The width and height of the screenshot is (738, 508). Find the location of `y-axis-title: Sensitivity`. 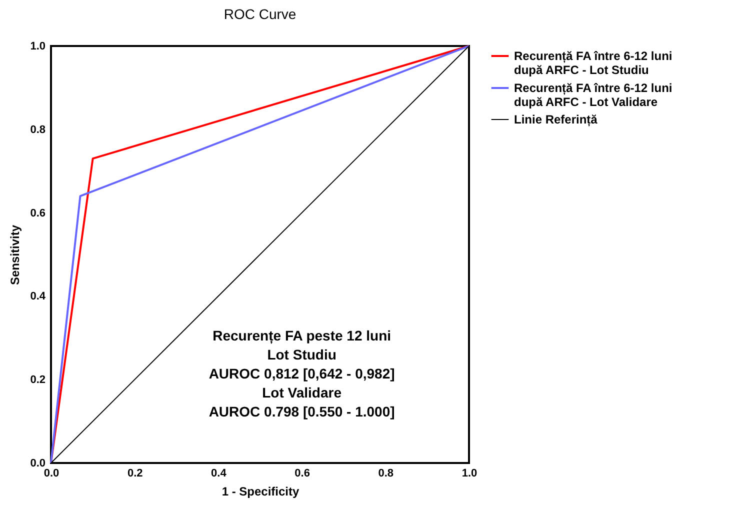

y-axis-title: Sensitivity is located at coordinates (15, 255).